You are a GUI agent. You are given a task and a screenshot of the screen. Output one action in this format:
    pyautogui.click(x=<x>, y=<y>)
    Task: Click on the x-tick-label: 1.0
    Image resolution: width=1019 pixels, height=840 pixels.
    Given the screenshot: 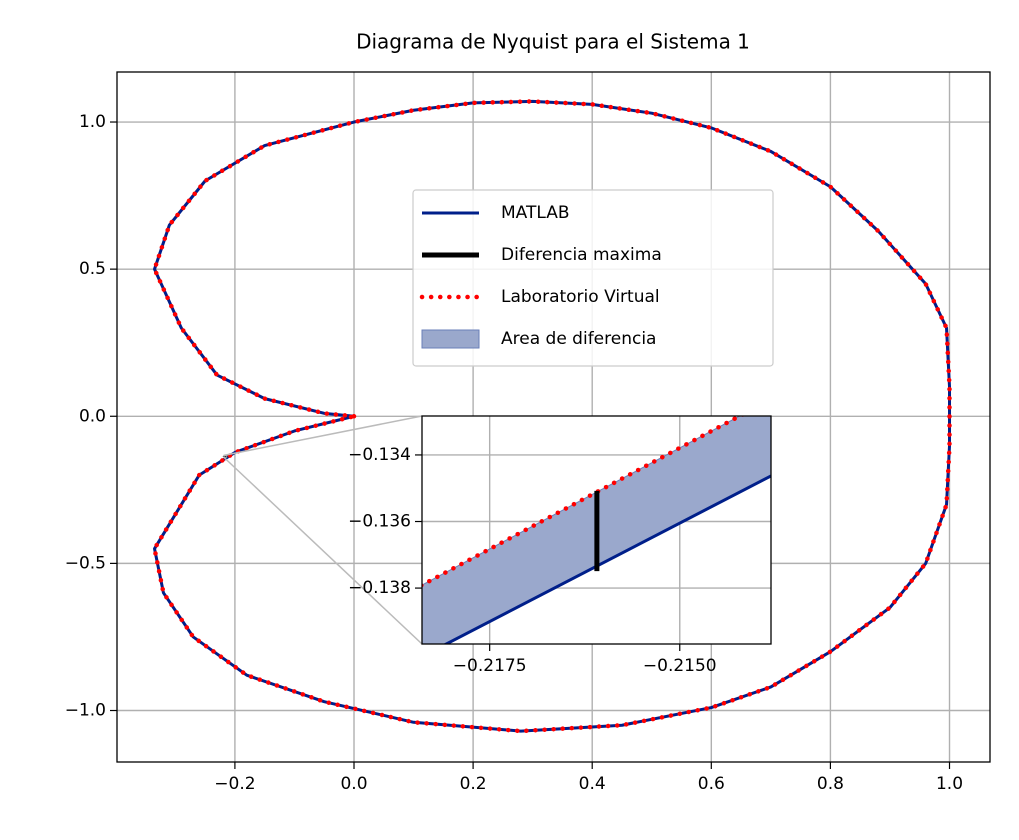 What is the action you would take?
    pyautogui.click(x=949, y=784)
    